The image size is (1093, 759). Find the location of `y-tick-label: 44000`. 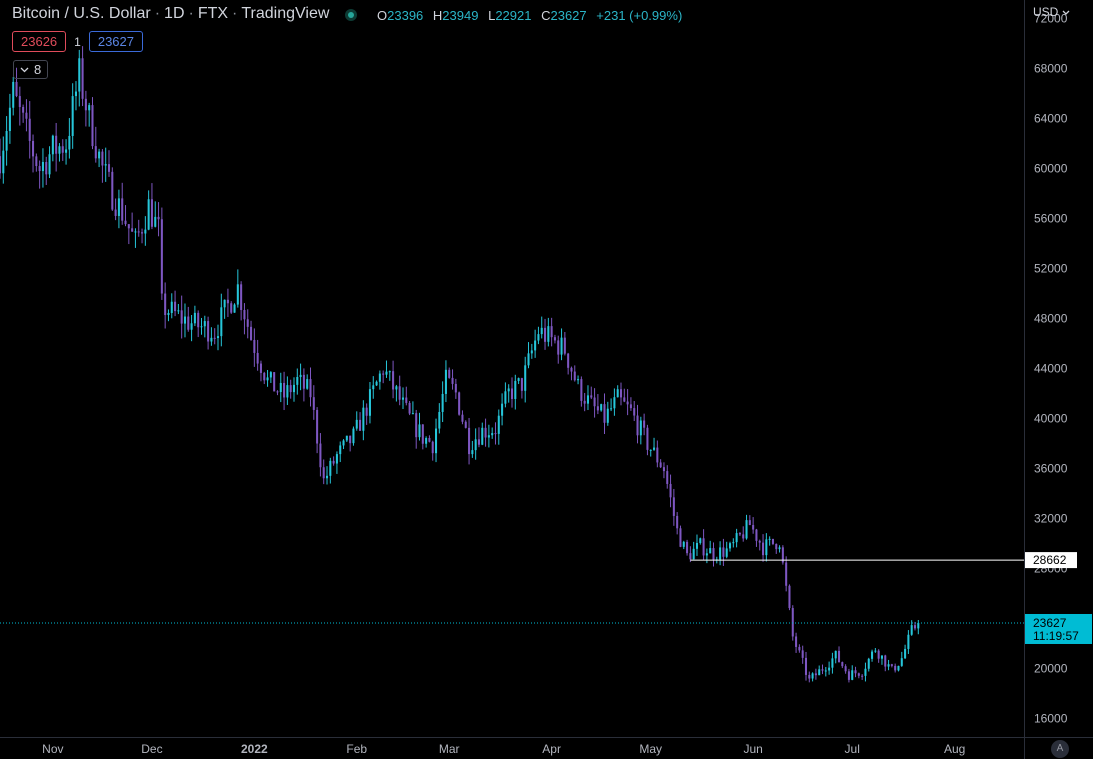

y-tick-label: 44000 is located at coordinates (1051, 369).